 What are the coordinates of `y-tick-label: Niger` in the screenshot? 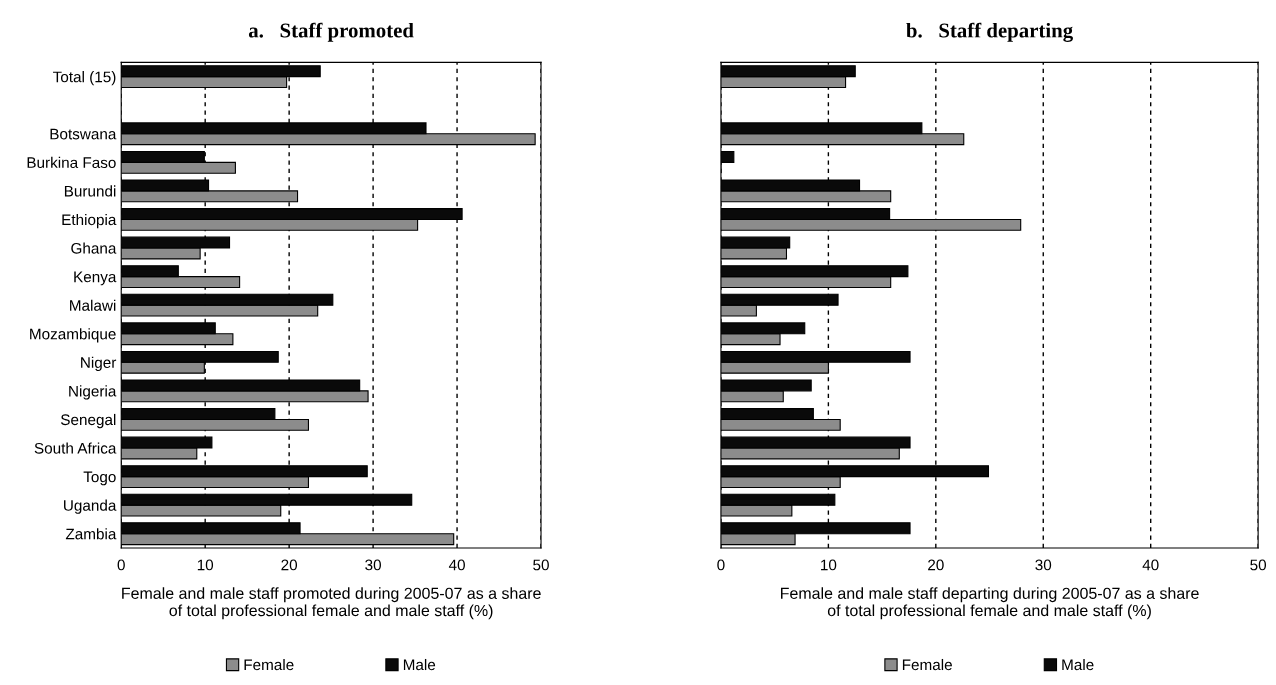 It's located at (99, 364).